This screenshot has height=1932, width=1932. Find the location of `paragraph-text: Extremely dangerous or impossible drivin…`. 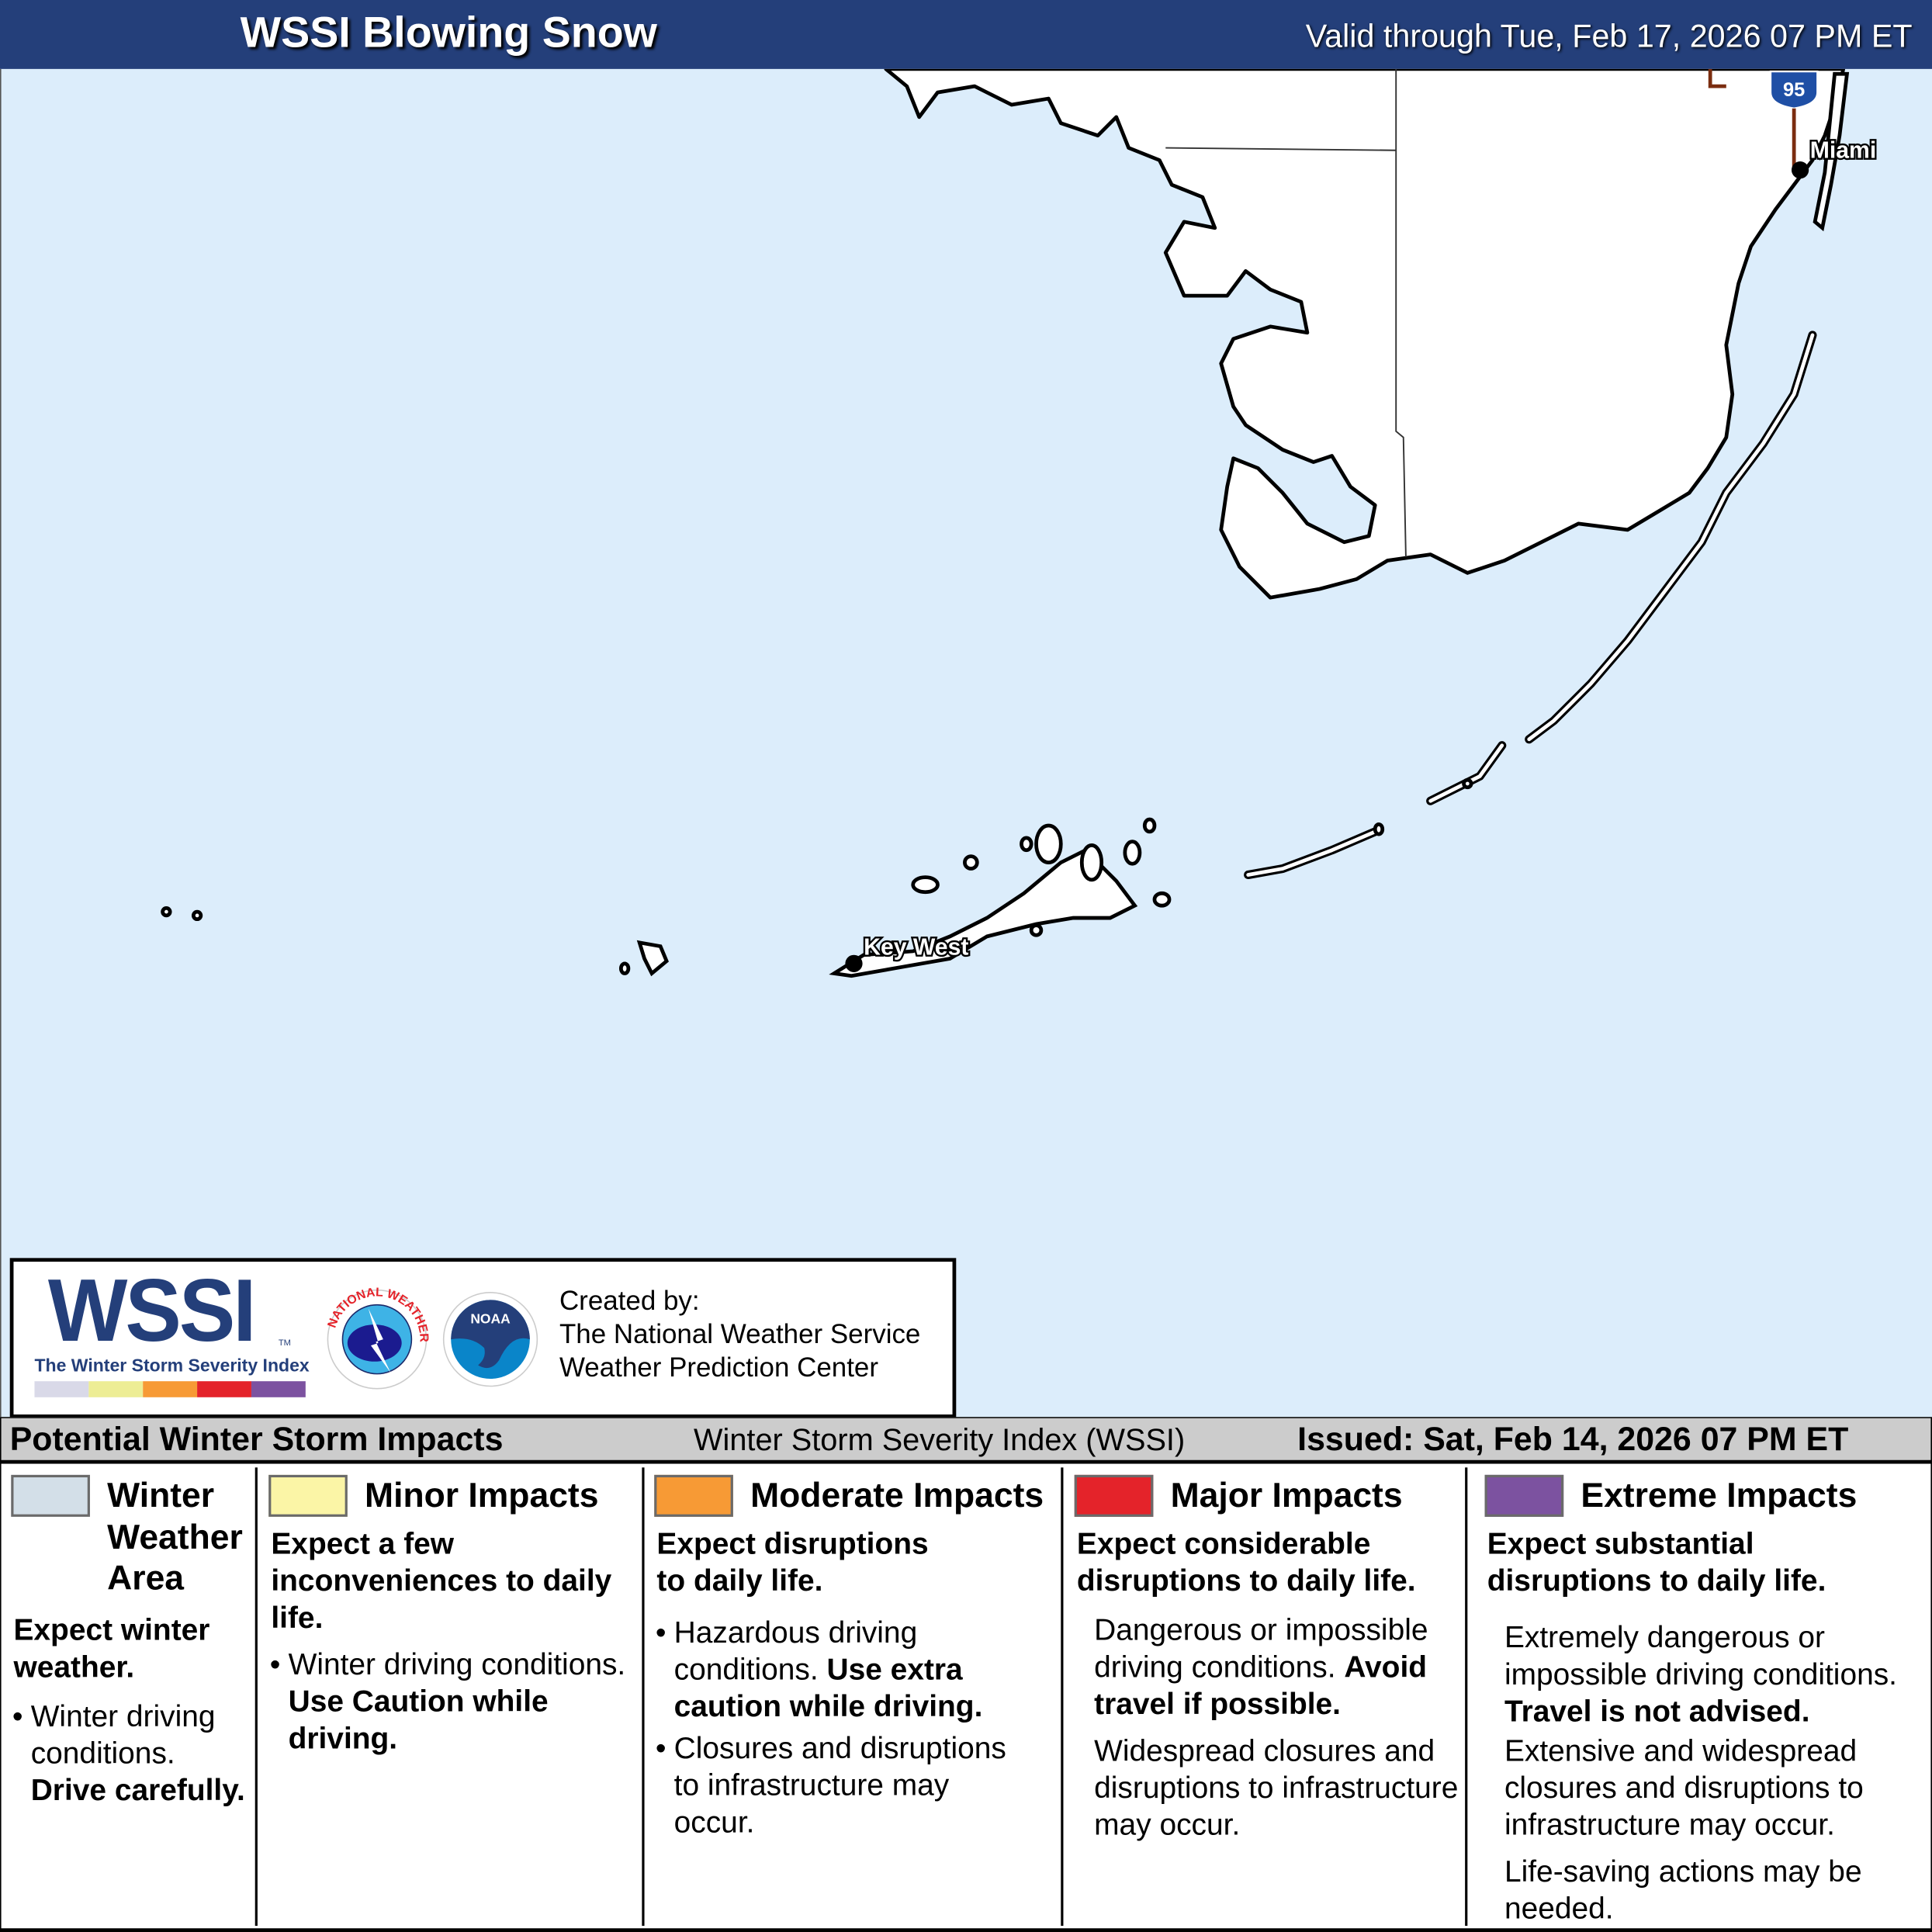

paragraph-text: Extremely dangerous or impossible drivin… is located at coordinates (1701, 1656).